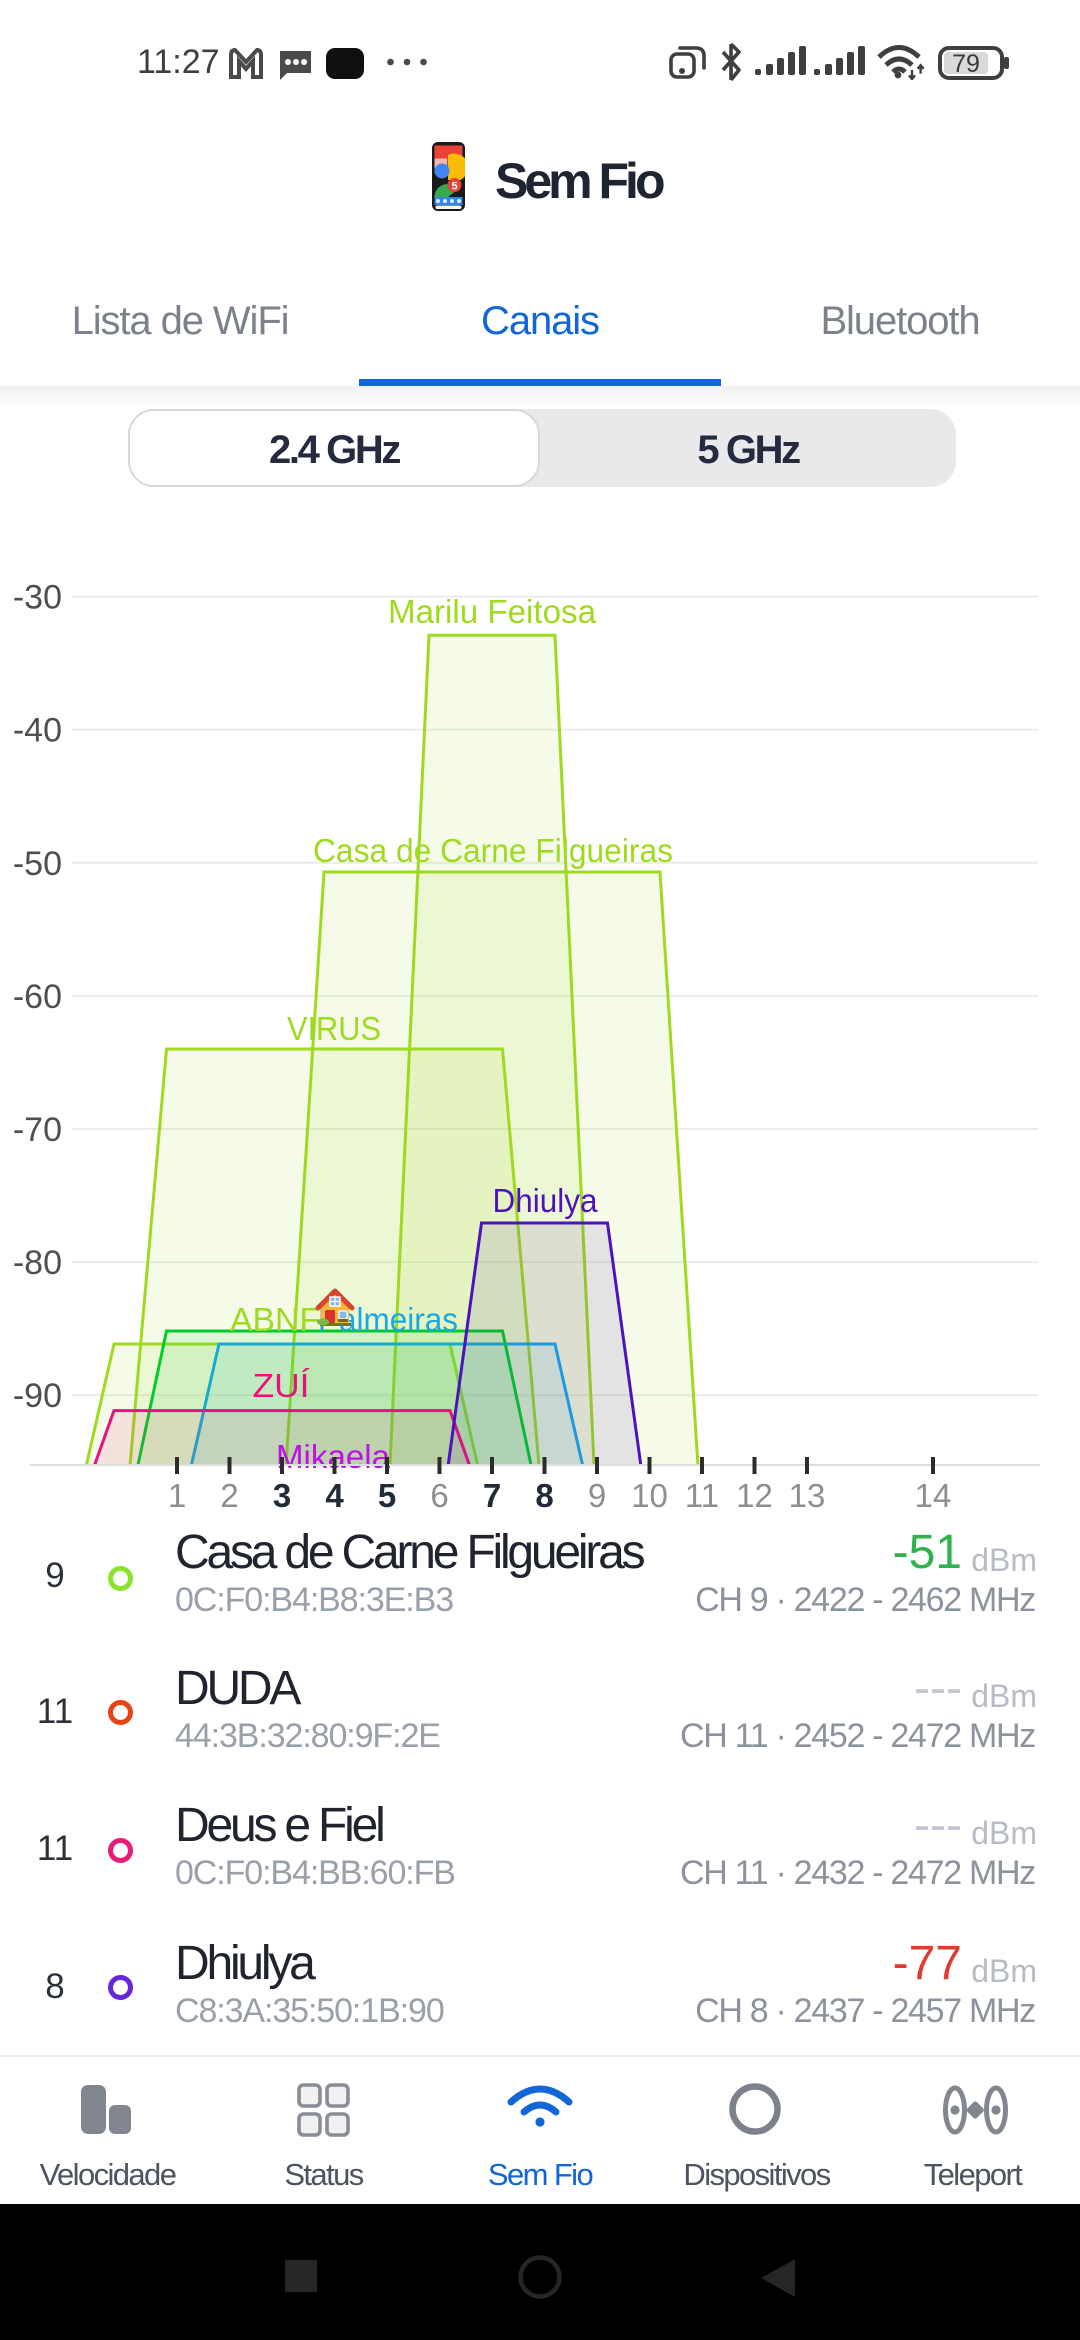 Image resolution: width=1080 pixels, height=2340 pixels. What do you see at coordinates (229, 1495) in the screenshot?
I see `svg-text: 2` at bounding box center [229, 1495].